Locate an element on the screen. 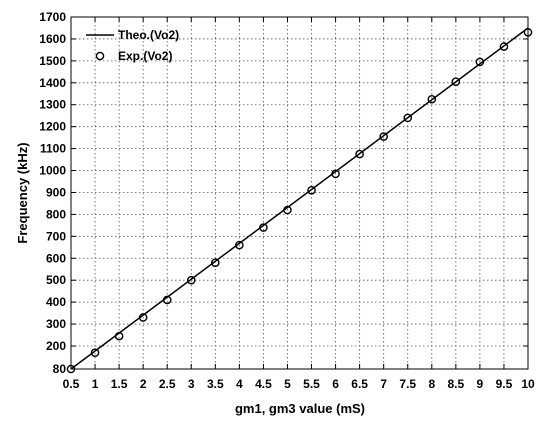 Image resolution: width=550 pixels, height=429 pixels. x-tick-label: 9 is located at coordinates (480, 384).